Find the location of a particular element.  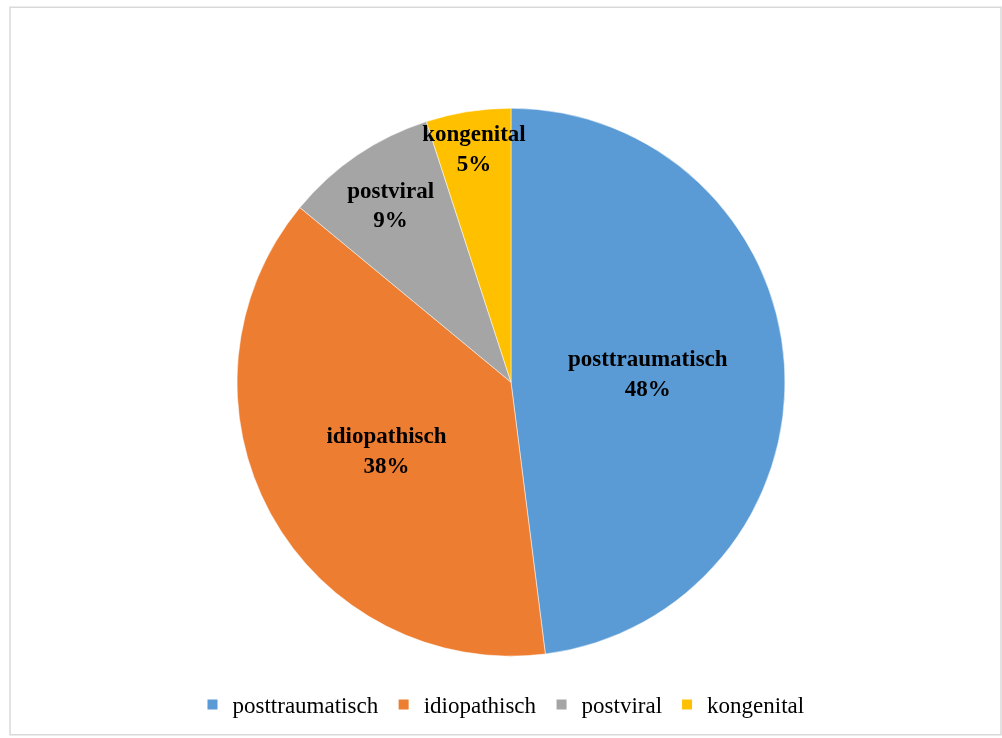

data-label: 5% is located at coordinates (474, 163).